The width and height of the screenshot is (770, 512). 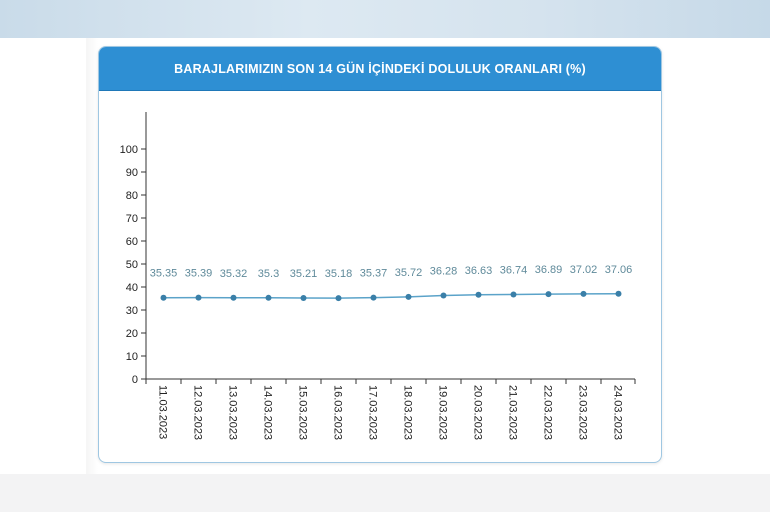 I want to click on y-tick-label: 0, so click(x=135, y=380).